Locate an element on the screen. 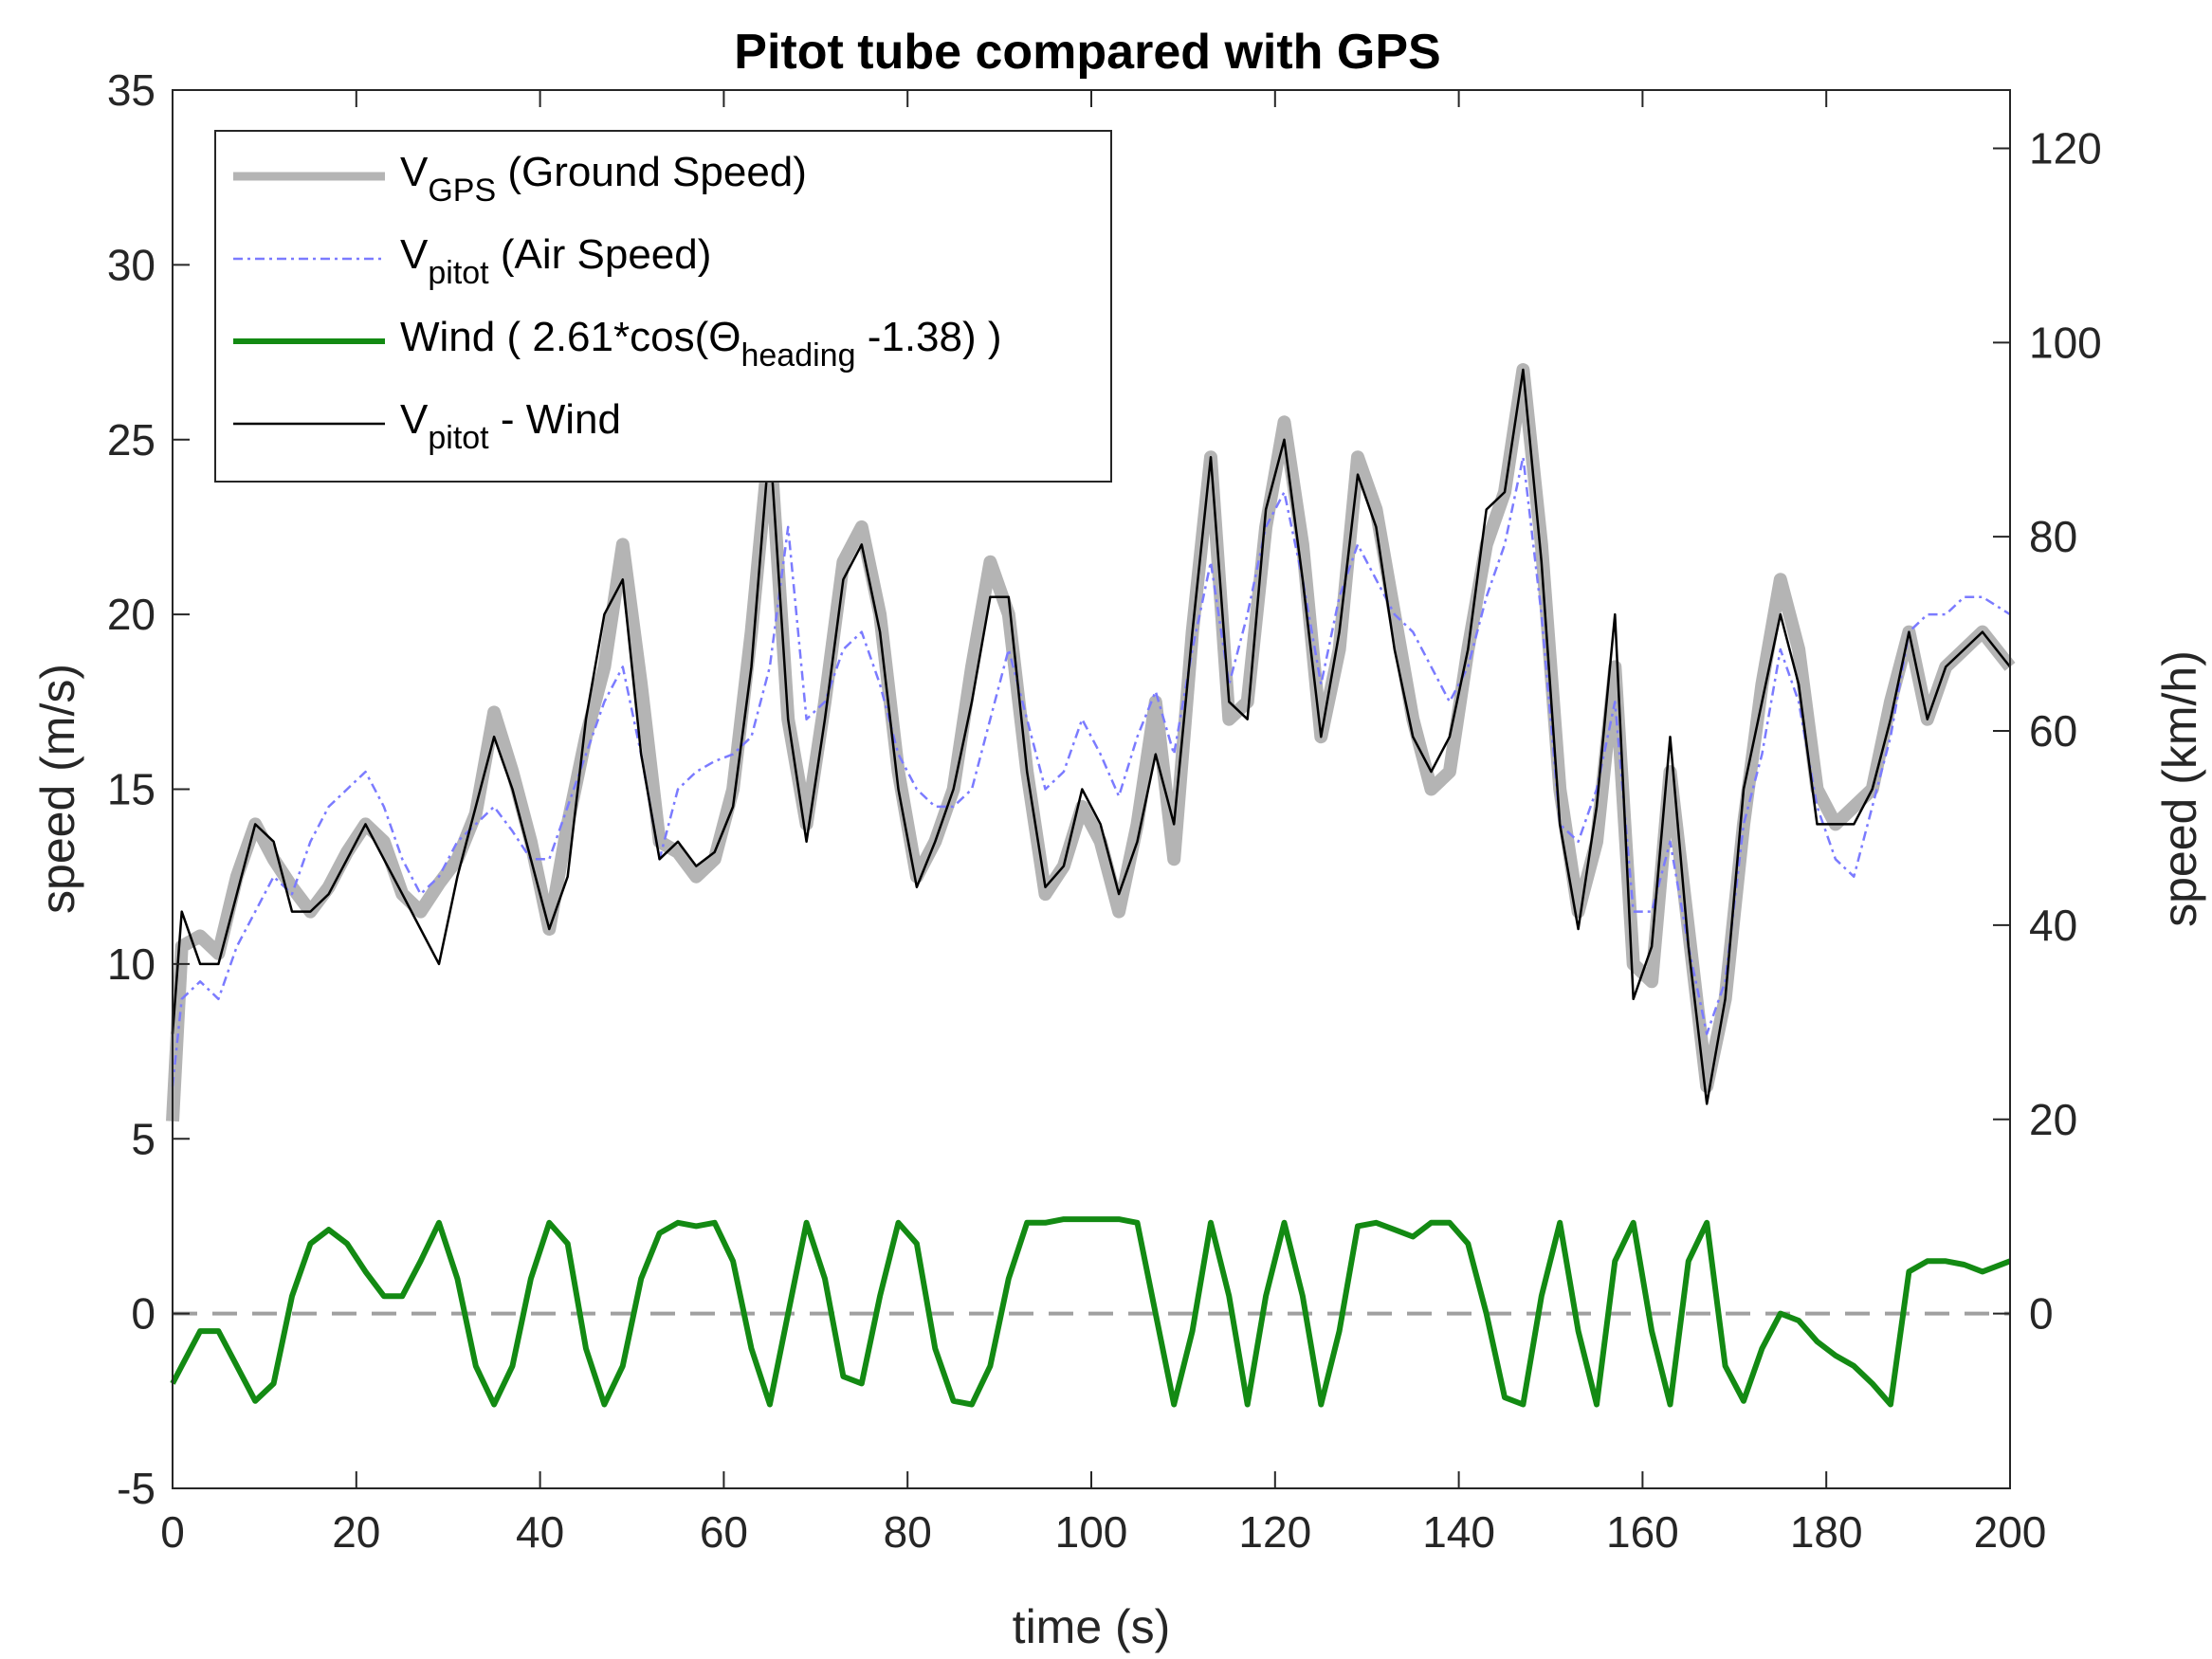 This screenshot has width=2212, height=1659. x-tick-label: 80 is located at coordinates (908, 1532).